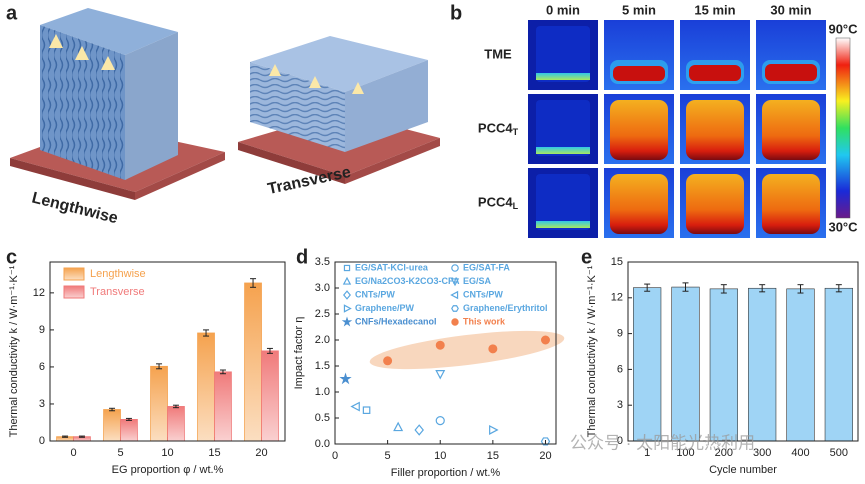 The image size is (865, 484). I want to click on legend-label: Transverse, so click(117, 292).